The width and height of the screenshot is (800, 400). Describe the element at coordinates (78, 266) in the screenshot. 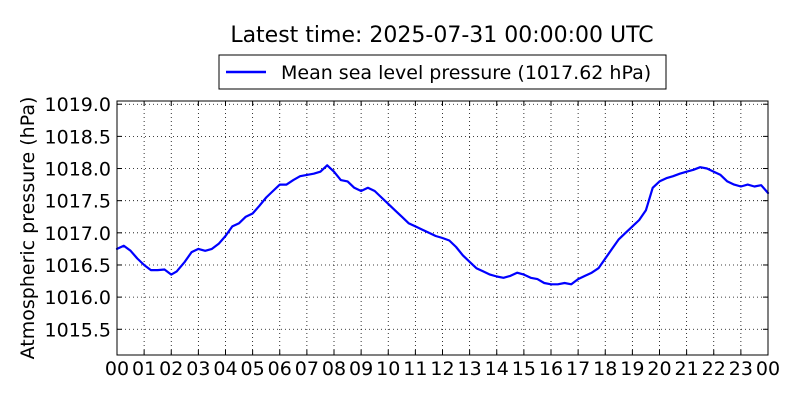

I see `y-tick-label: 1016.5` at that location.